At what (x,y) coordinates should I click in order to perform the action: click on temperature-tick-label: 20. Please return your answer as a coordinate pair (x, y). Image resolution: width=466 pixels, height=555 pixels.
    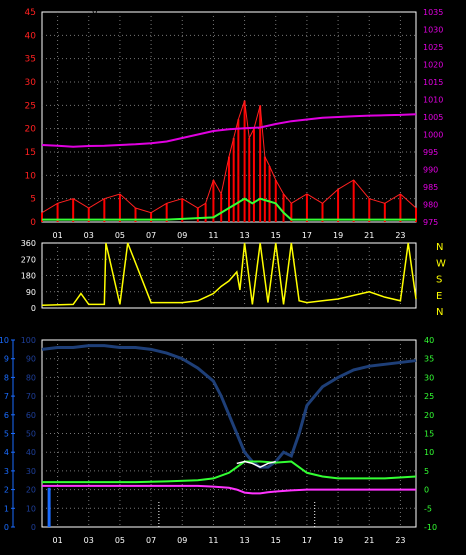
    Looking at the image, I should click on (429, 415).